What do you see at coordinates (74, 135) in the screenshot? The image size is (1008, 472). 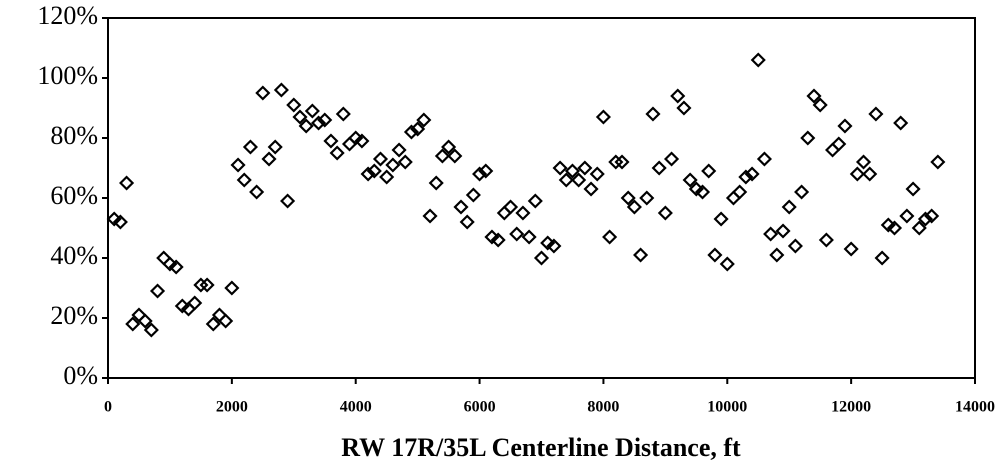 I see `y-tick-label: 80%` at bounding box center [74, 135].